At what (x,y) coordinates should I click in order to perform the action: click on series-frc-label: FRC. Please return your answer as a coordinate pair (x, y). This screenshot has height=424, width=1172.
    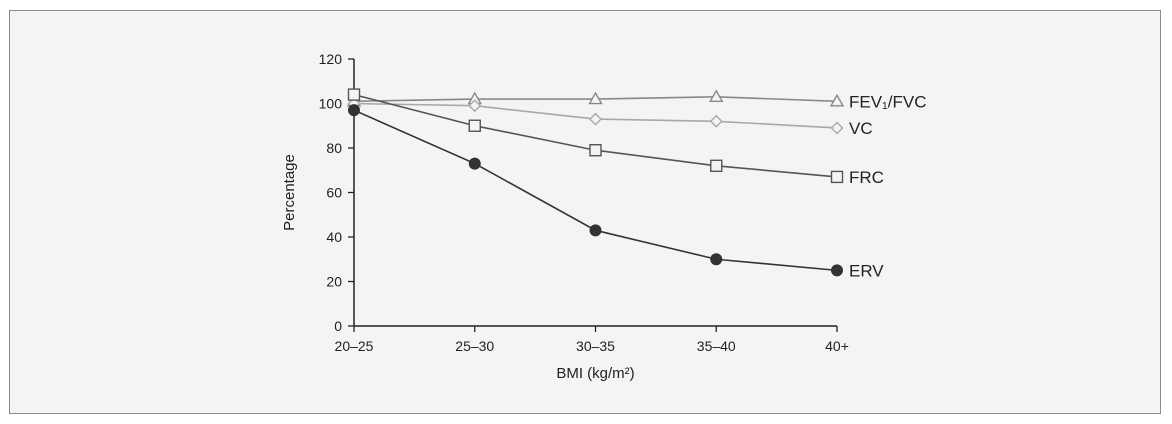
    Looking at the image, I should click on (866, 177).